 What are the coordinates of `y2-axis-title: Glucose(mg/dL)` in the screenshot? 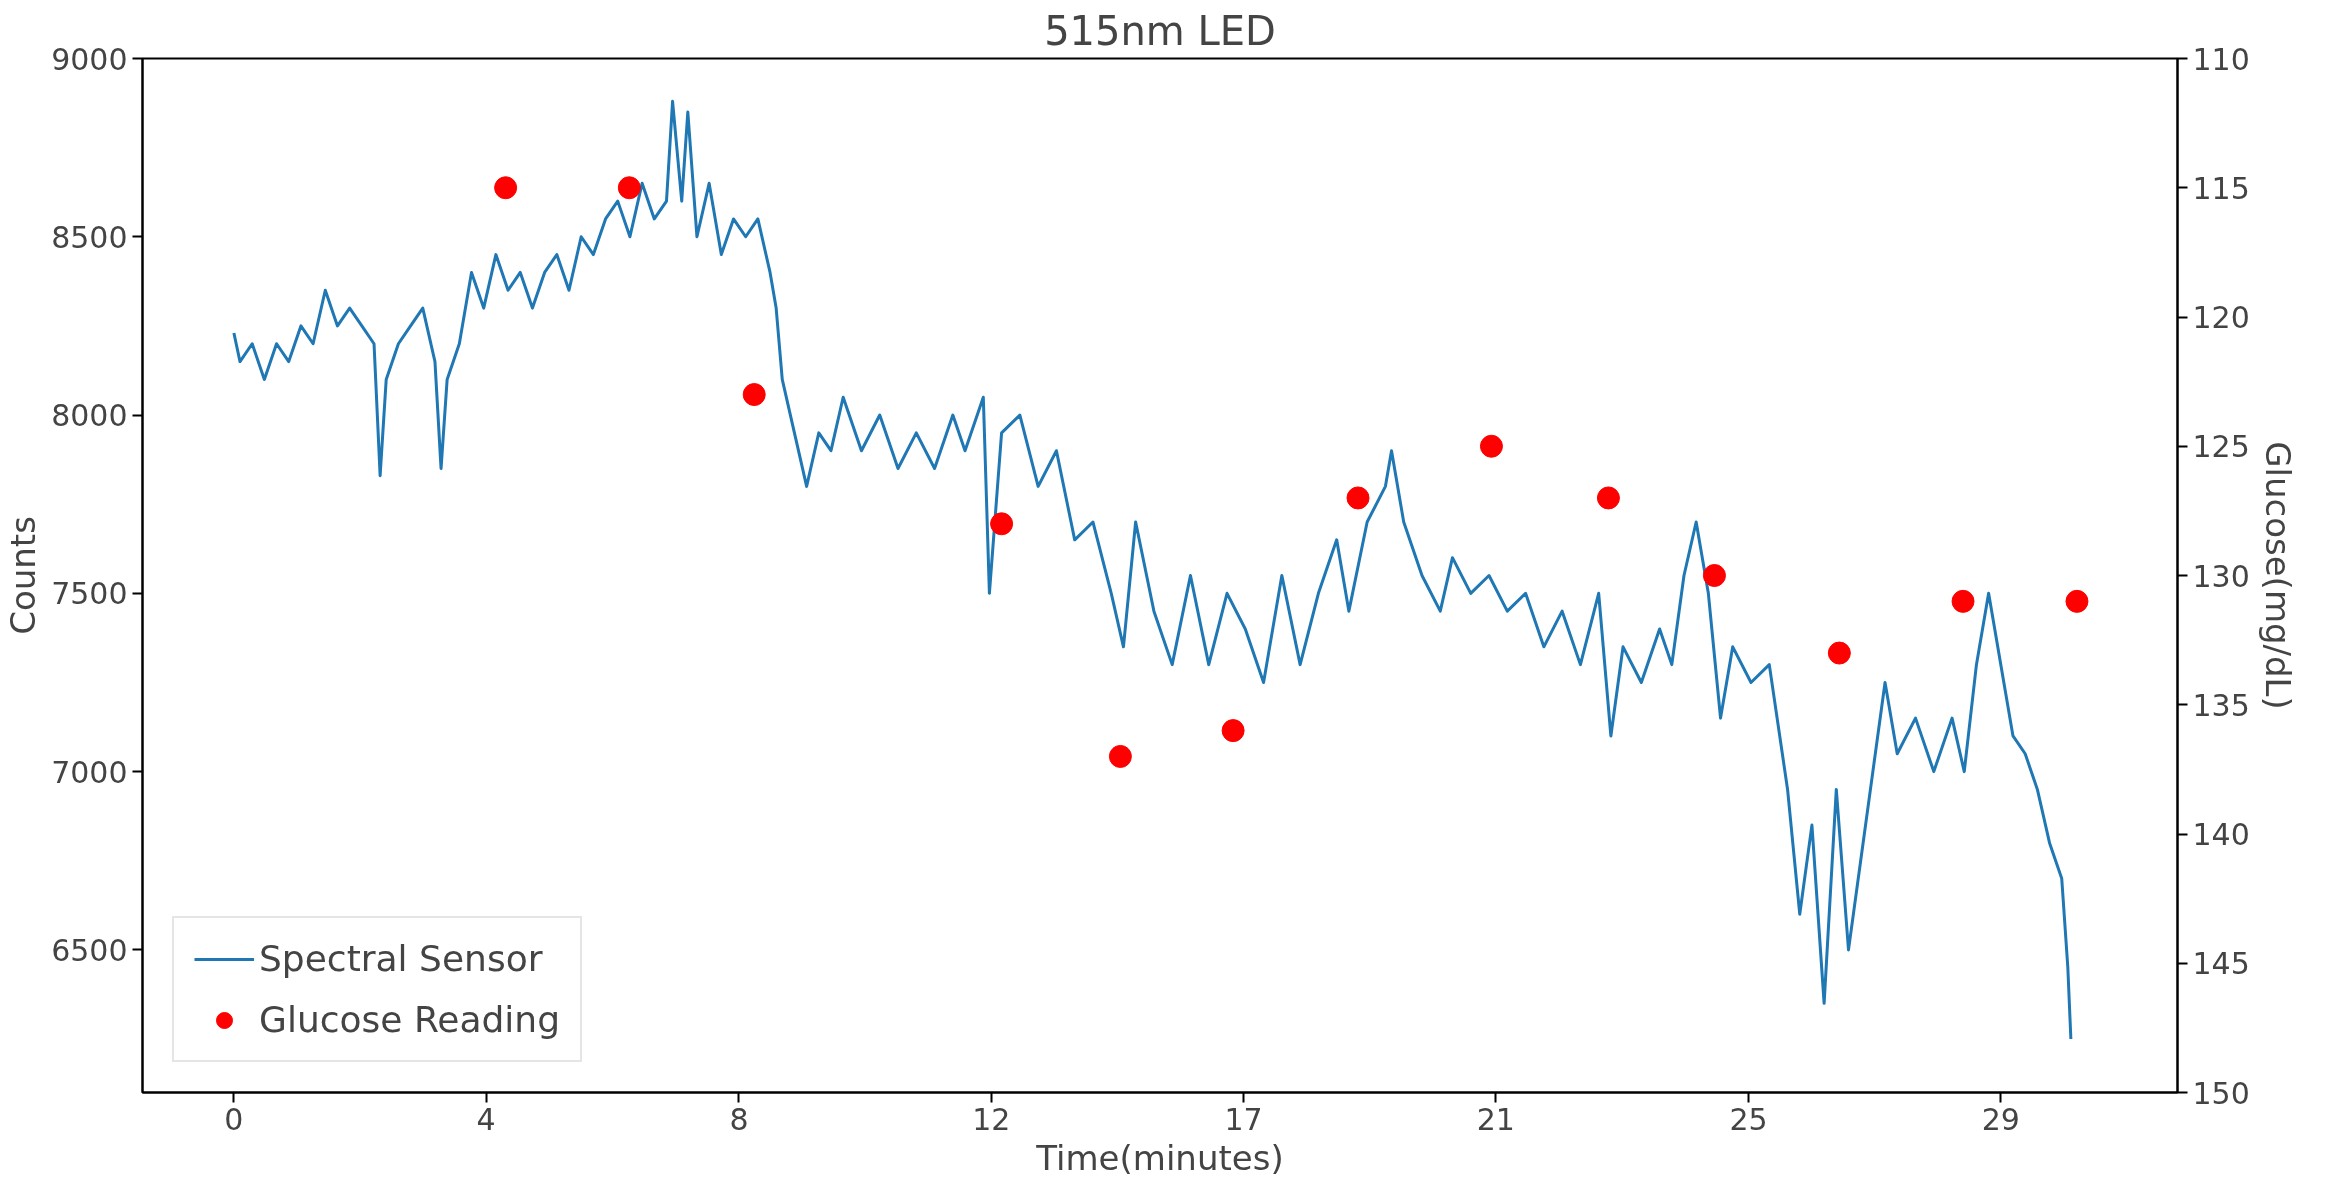 It's located at (2277, 575).